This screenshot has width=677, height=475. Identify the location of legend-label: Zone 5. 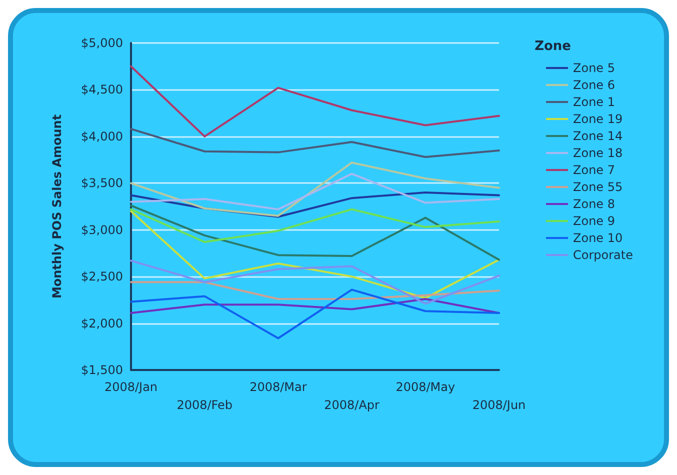
(594, 68).